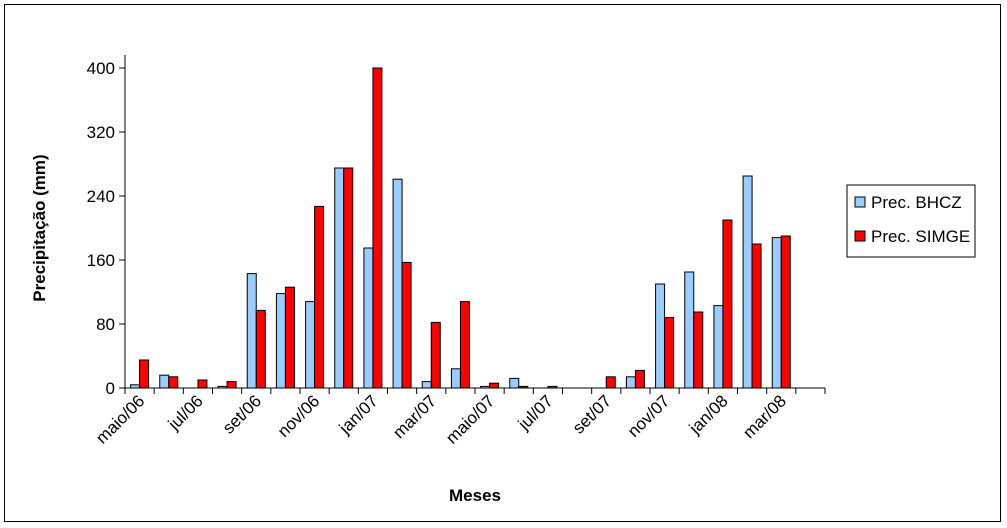  What do you see at coordinates (649, 416) in the screenshot?
I see `x-tick-label-9: nov/07` at bounding box center [649, 416].